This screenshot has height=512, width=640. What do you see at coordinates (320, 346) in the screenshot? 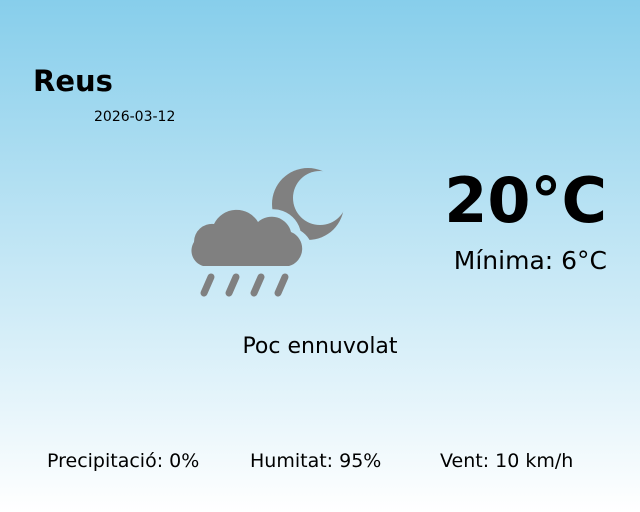
I see `weather-condition: Poc ennuvolat` at bounding box center [320, 346].